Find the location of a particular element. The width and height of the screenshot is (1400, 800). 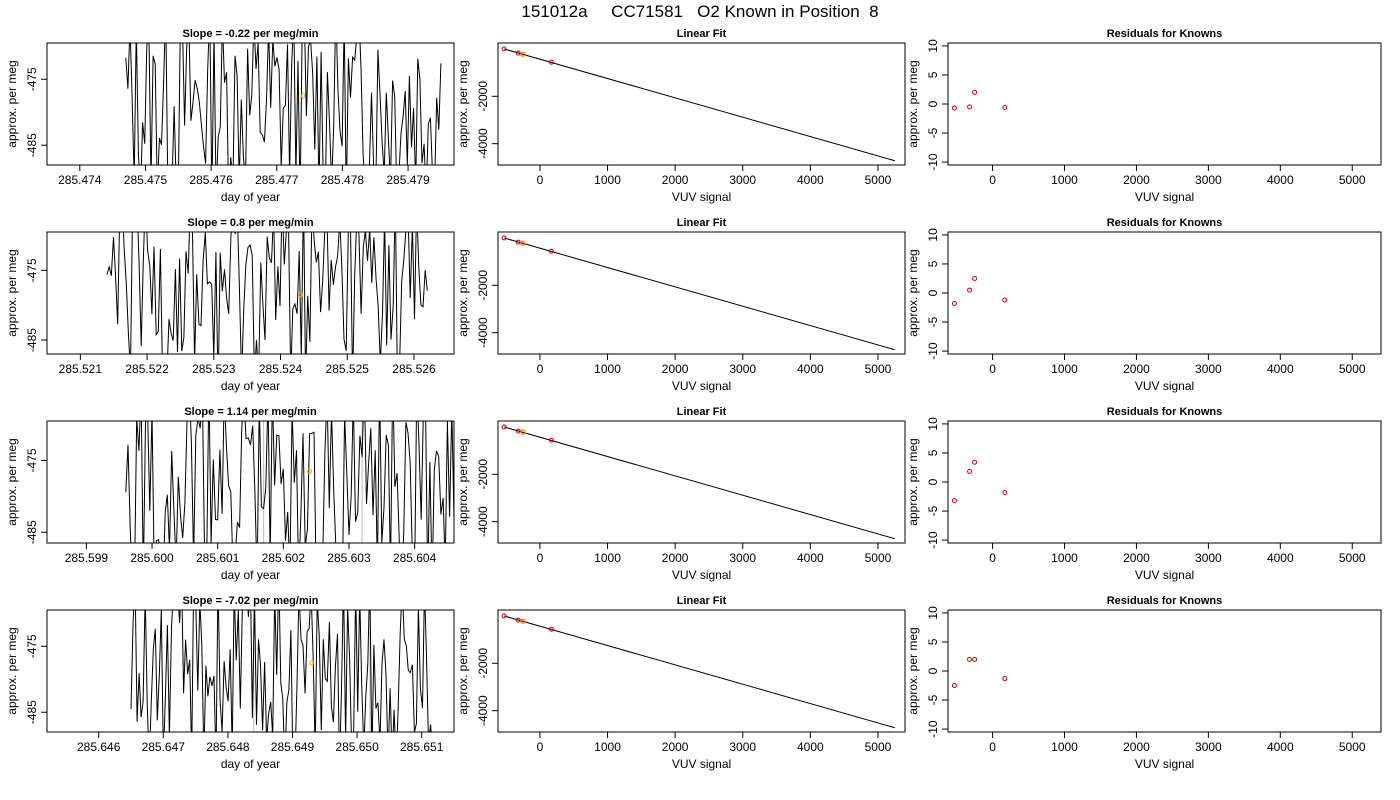

x-tick-label: 285.647 is located at coordinates (164, 747).